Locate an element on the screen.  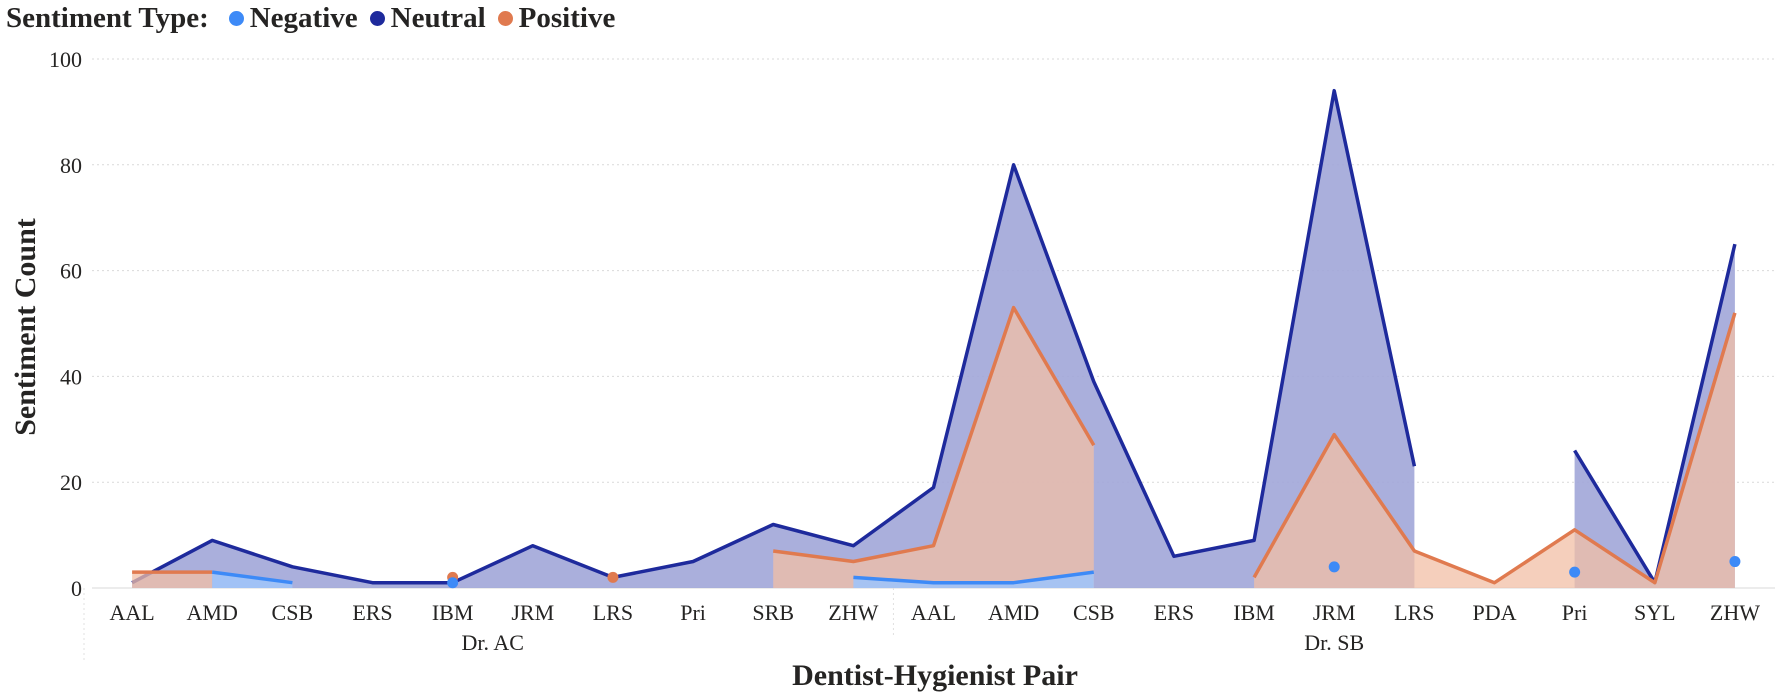
legend-label-negative: Negative is located at coordinates (303, 17).